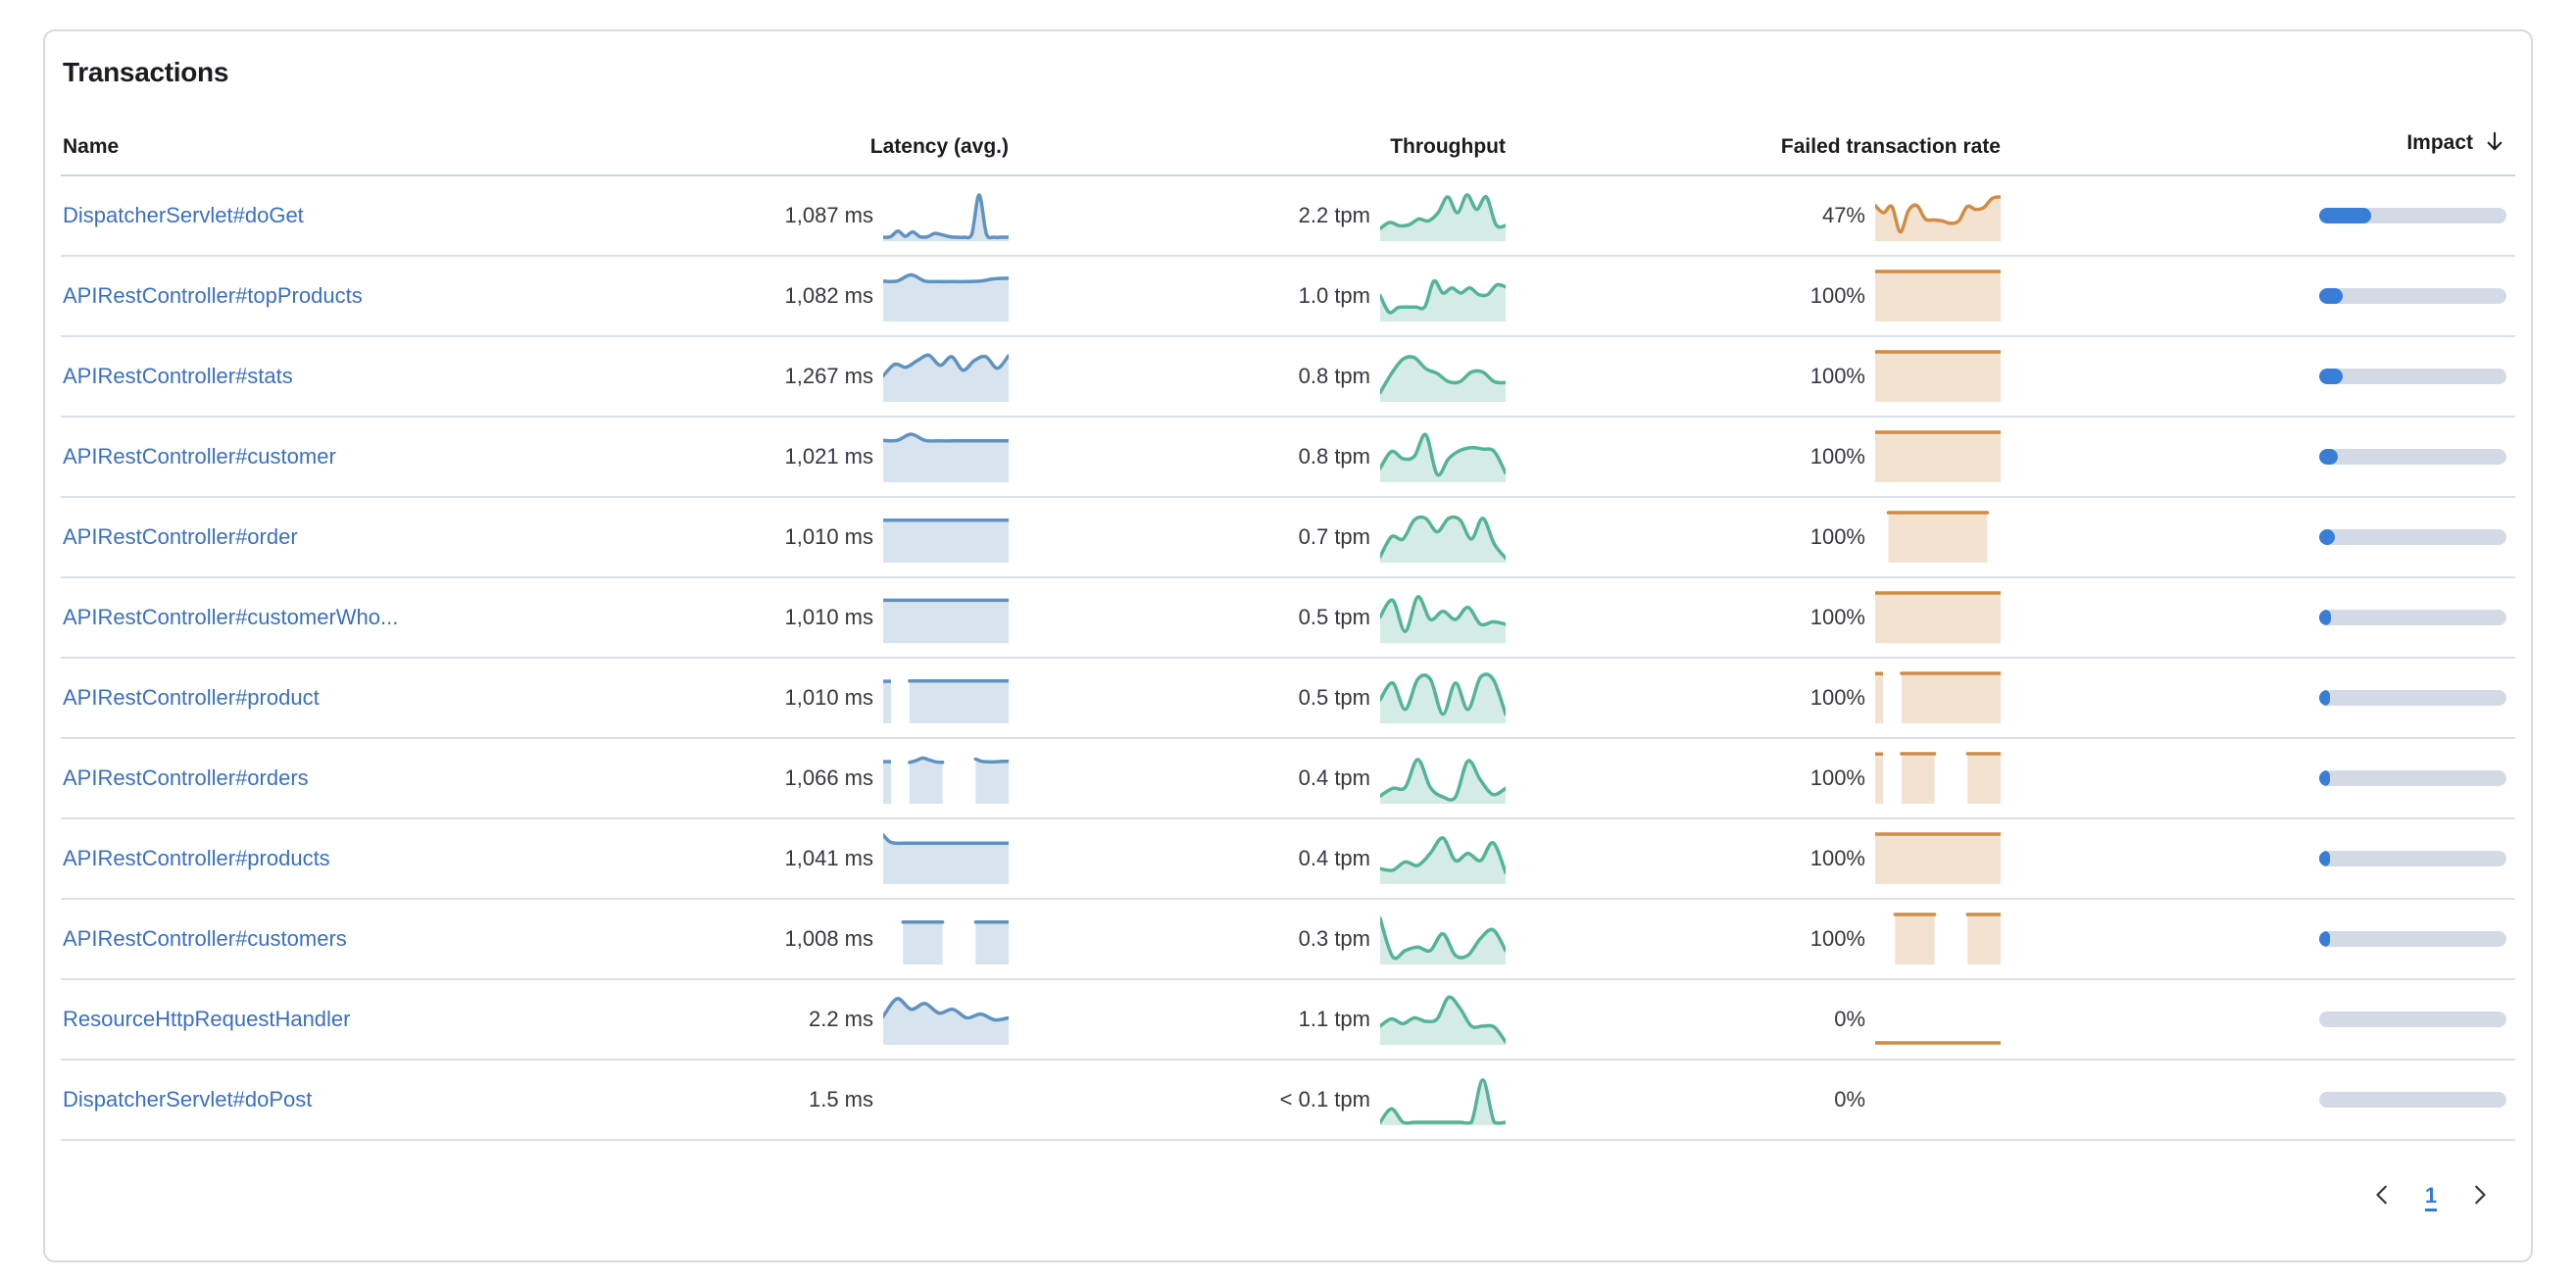 The width and height of the screenshot is (2576, 1284). What do you see at coordinates (829, 215) in the screenshot?
I see `latency-value: 1,087 ms` at bounding box center [829, 215].